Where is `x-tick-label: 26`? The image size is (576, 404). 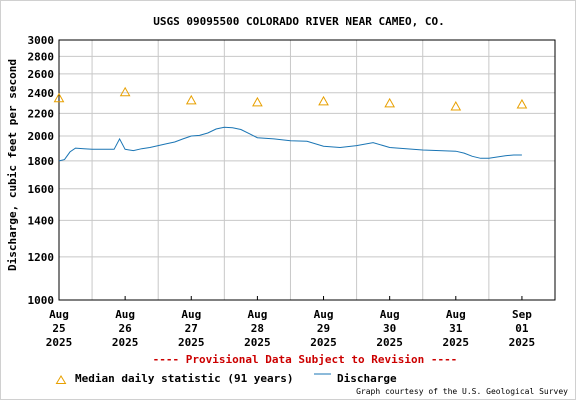
x-tick-label: 26 is located at coordinates (126, 328).